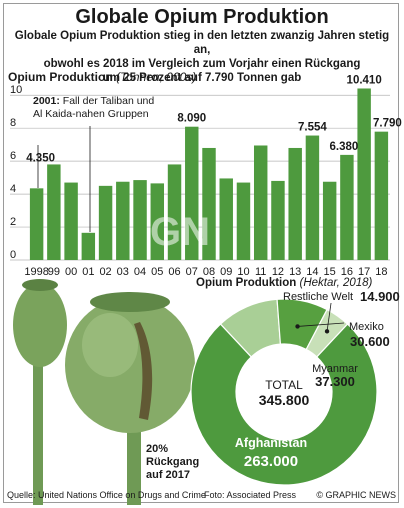  What do you see at coordinates (13, 189) in the screenshot?
I see `y-tick-label: 4` at bounding box center [13, 189].